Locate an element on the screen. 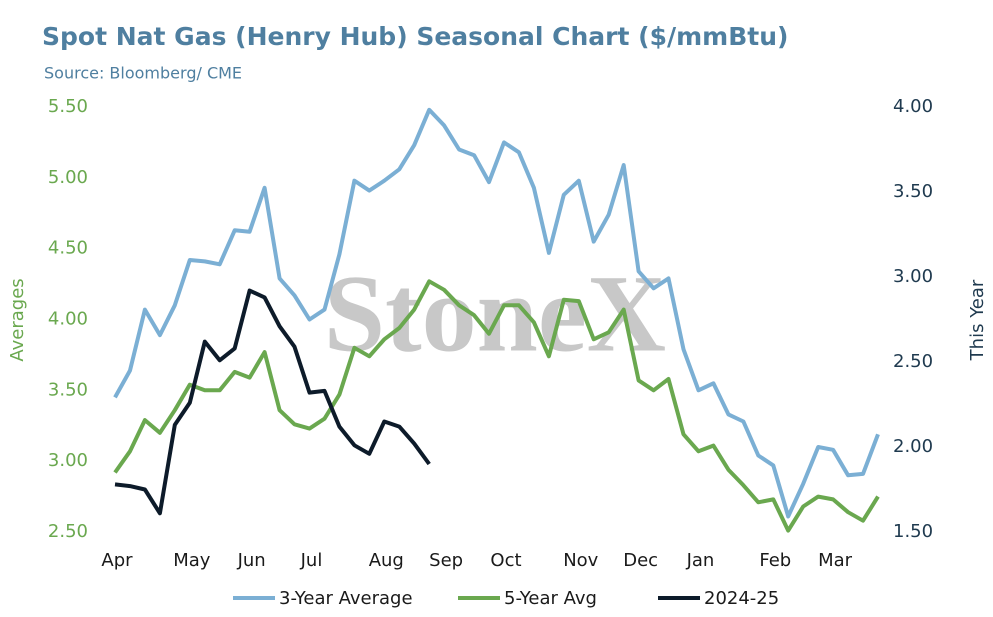 Image resolution: width=993 pixels, height=617 pixels. y2-tick-label: 1.50 is located at coordinates (913, 531).